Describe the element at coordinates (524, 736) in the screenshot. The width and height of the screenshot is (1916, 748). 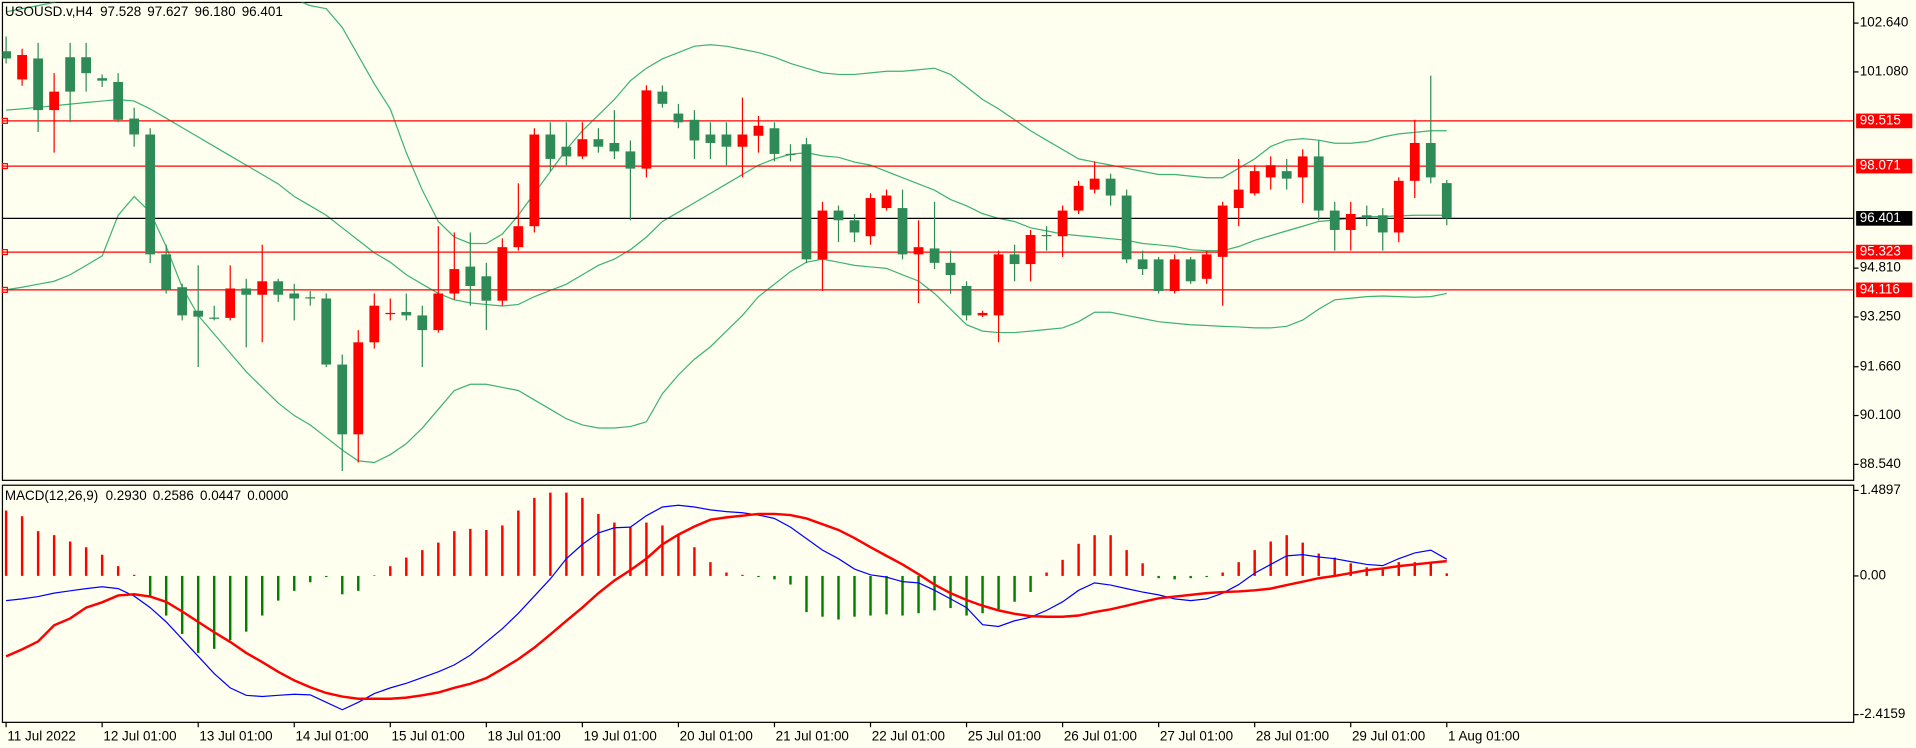
I see `x-tick-label: 18 Jul 01:00` at that location.